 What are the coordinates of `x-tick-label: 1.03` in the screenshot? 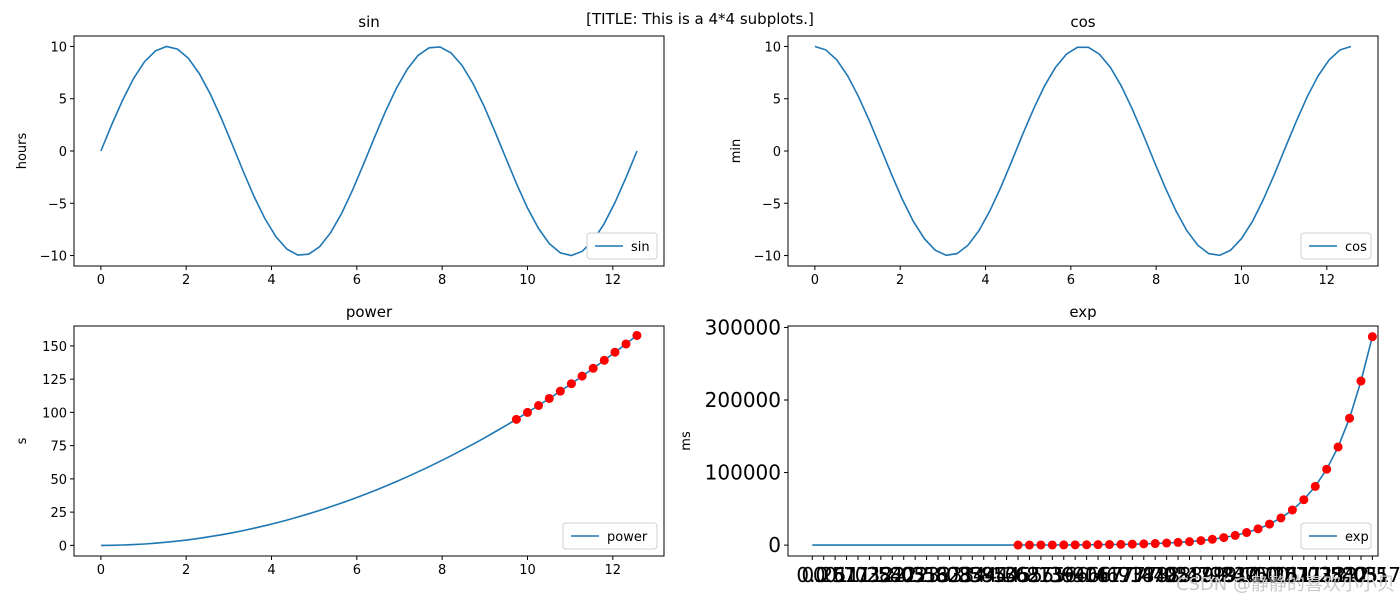 It's located at (858, 575).